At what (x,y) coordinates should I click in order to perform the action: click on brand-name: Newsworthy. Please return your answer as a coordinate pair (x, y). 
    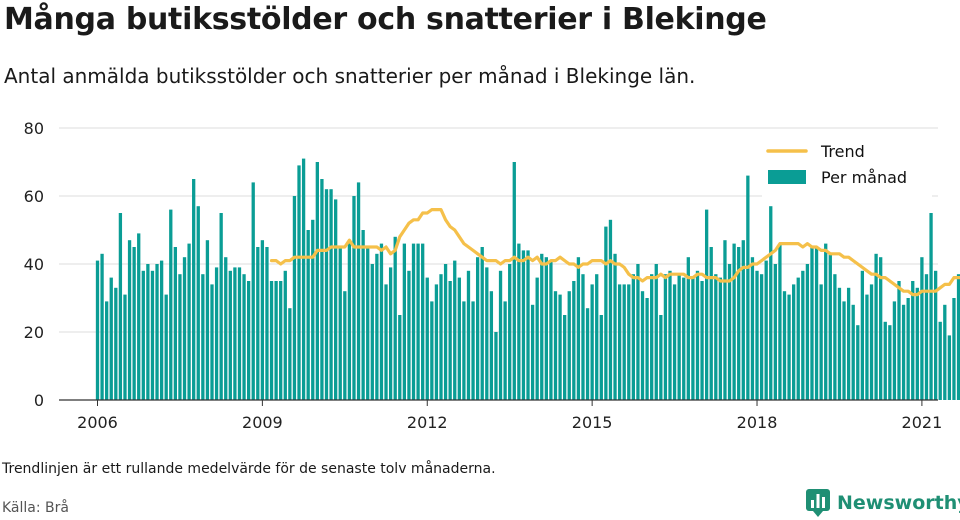
    Looking at the image, I should click on (898, 503).